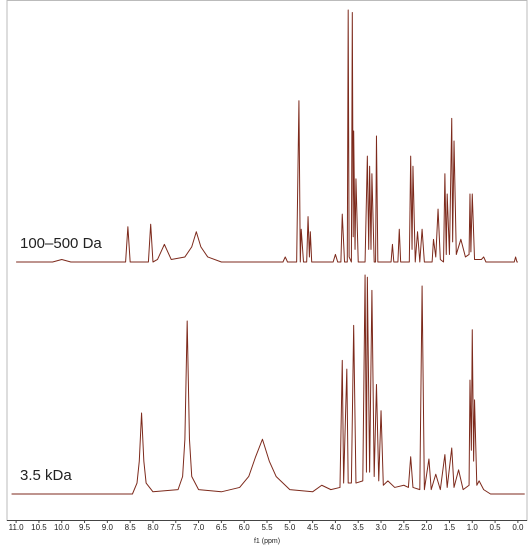  What do you see at coordinates (473, 527) in the screenshot?
I see `x-tick-label: 1.0` at bounding box center [473, 527].